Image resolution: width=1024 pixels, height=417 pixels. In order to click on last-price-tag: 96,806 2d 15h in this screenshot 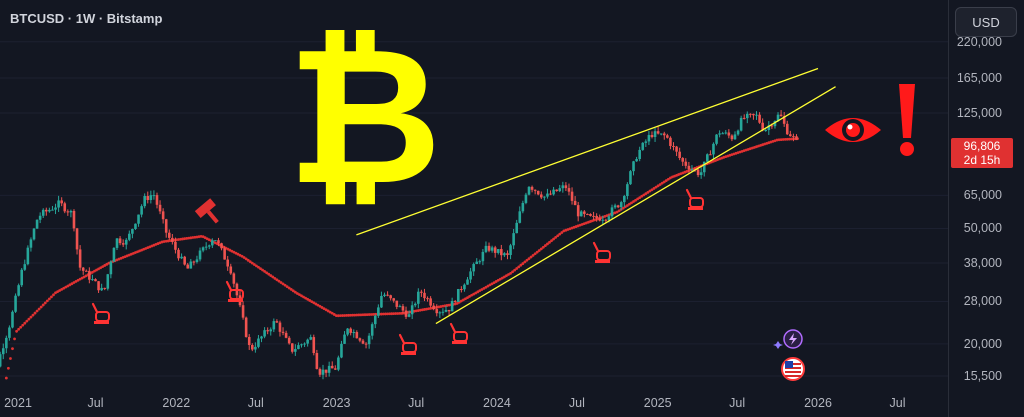, I will do `click(982, 153)`.